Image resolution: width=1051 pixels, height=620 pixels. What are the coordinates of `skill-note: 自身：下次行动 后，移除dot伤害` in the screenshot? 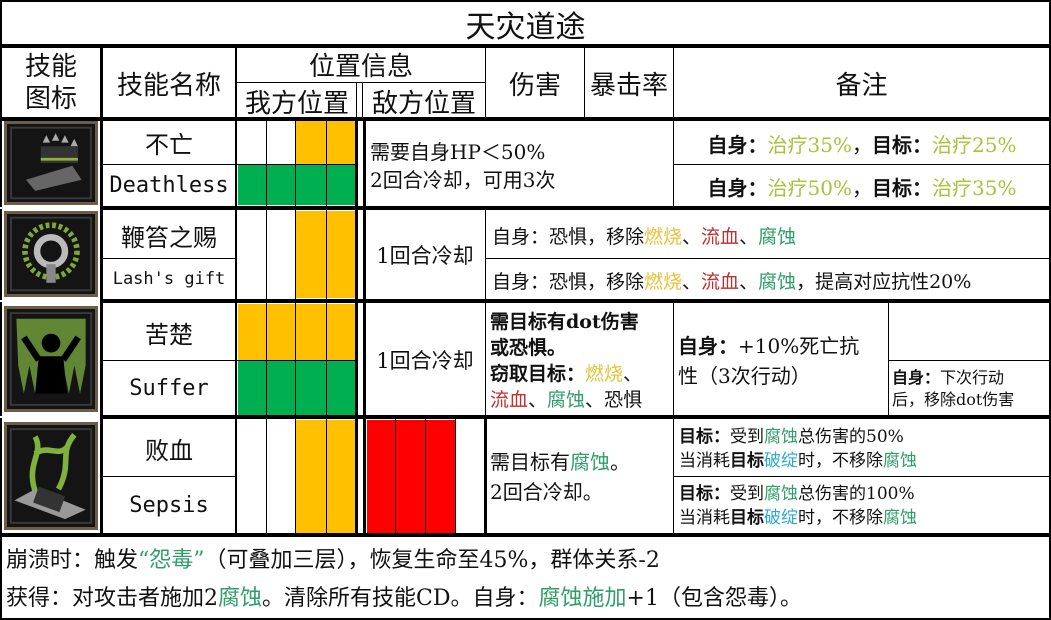 It's located at (953, 388).